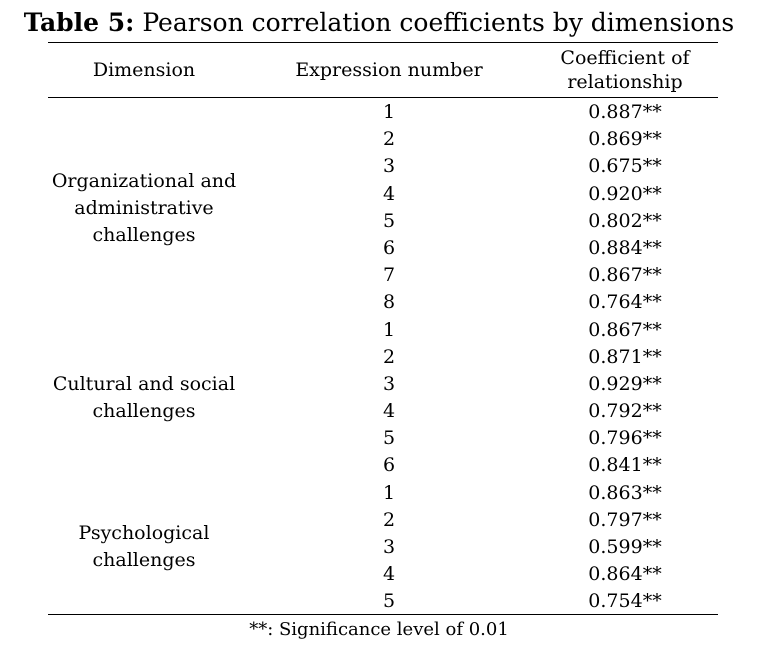  Describe the element at coordinates (144, 533) in the screenshot. I see `dimension-name-line: Psychological` at that location.